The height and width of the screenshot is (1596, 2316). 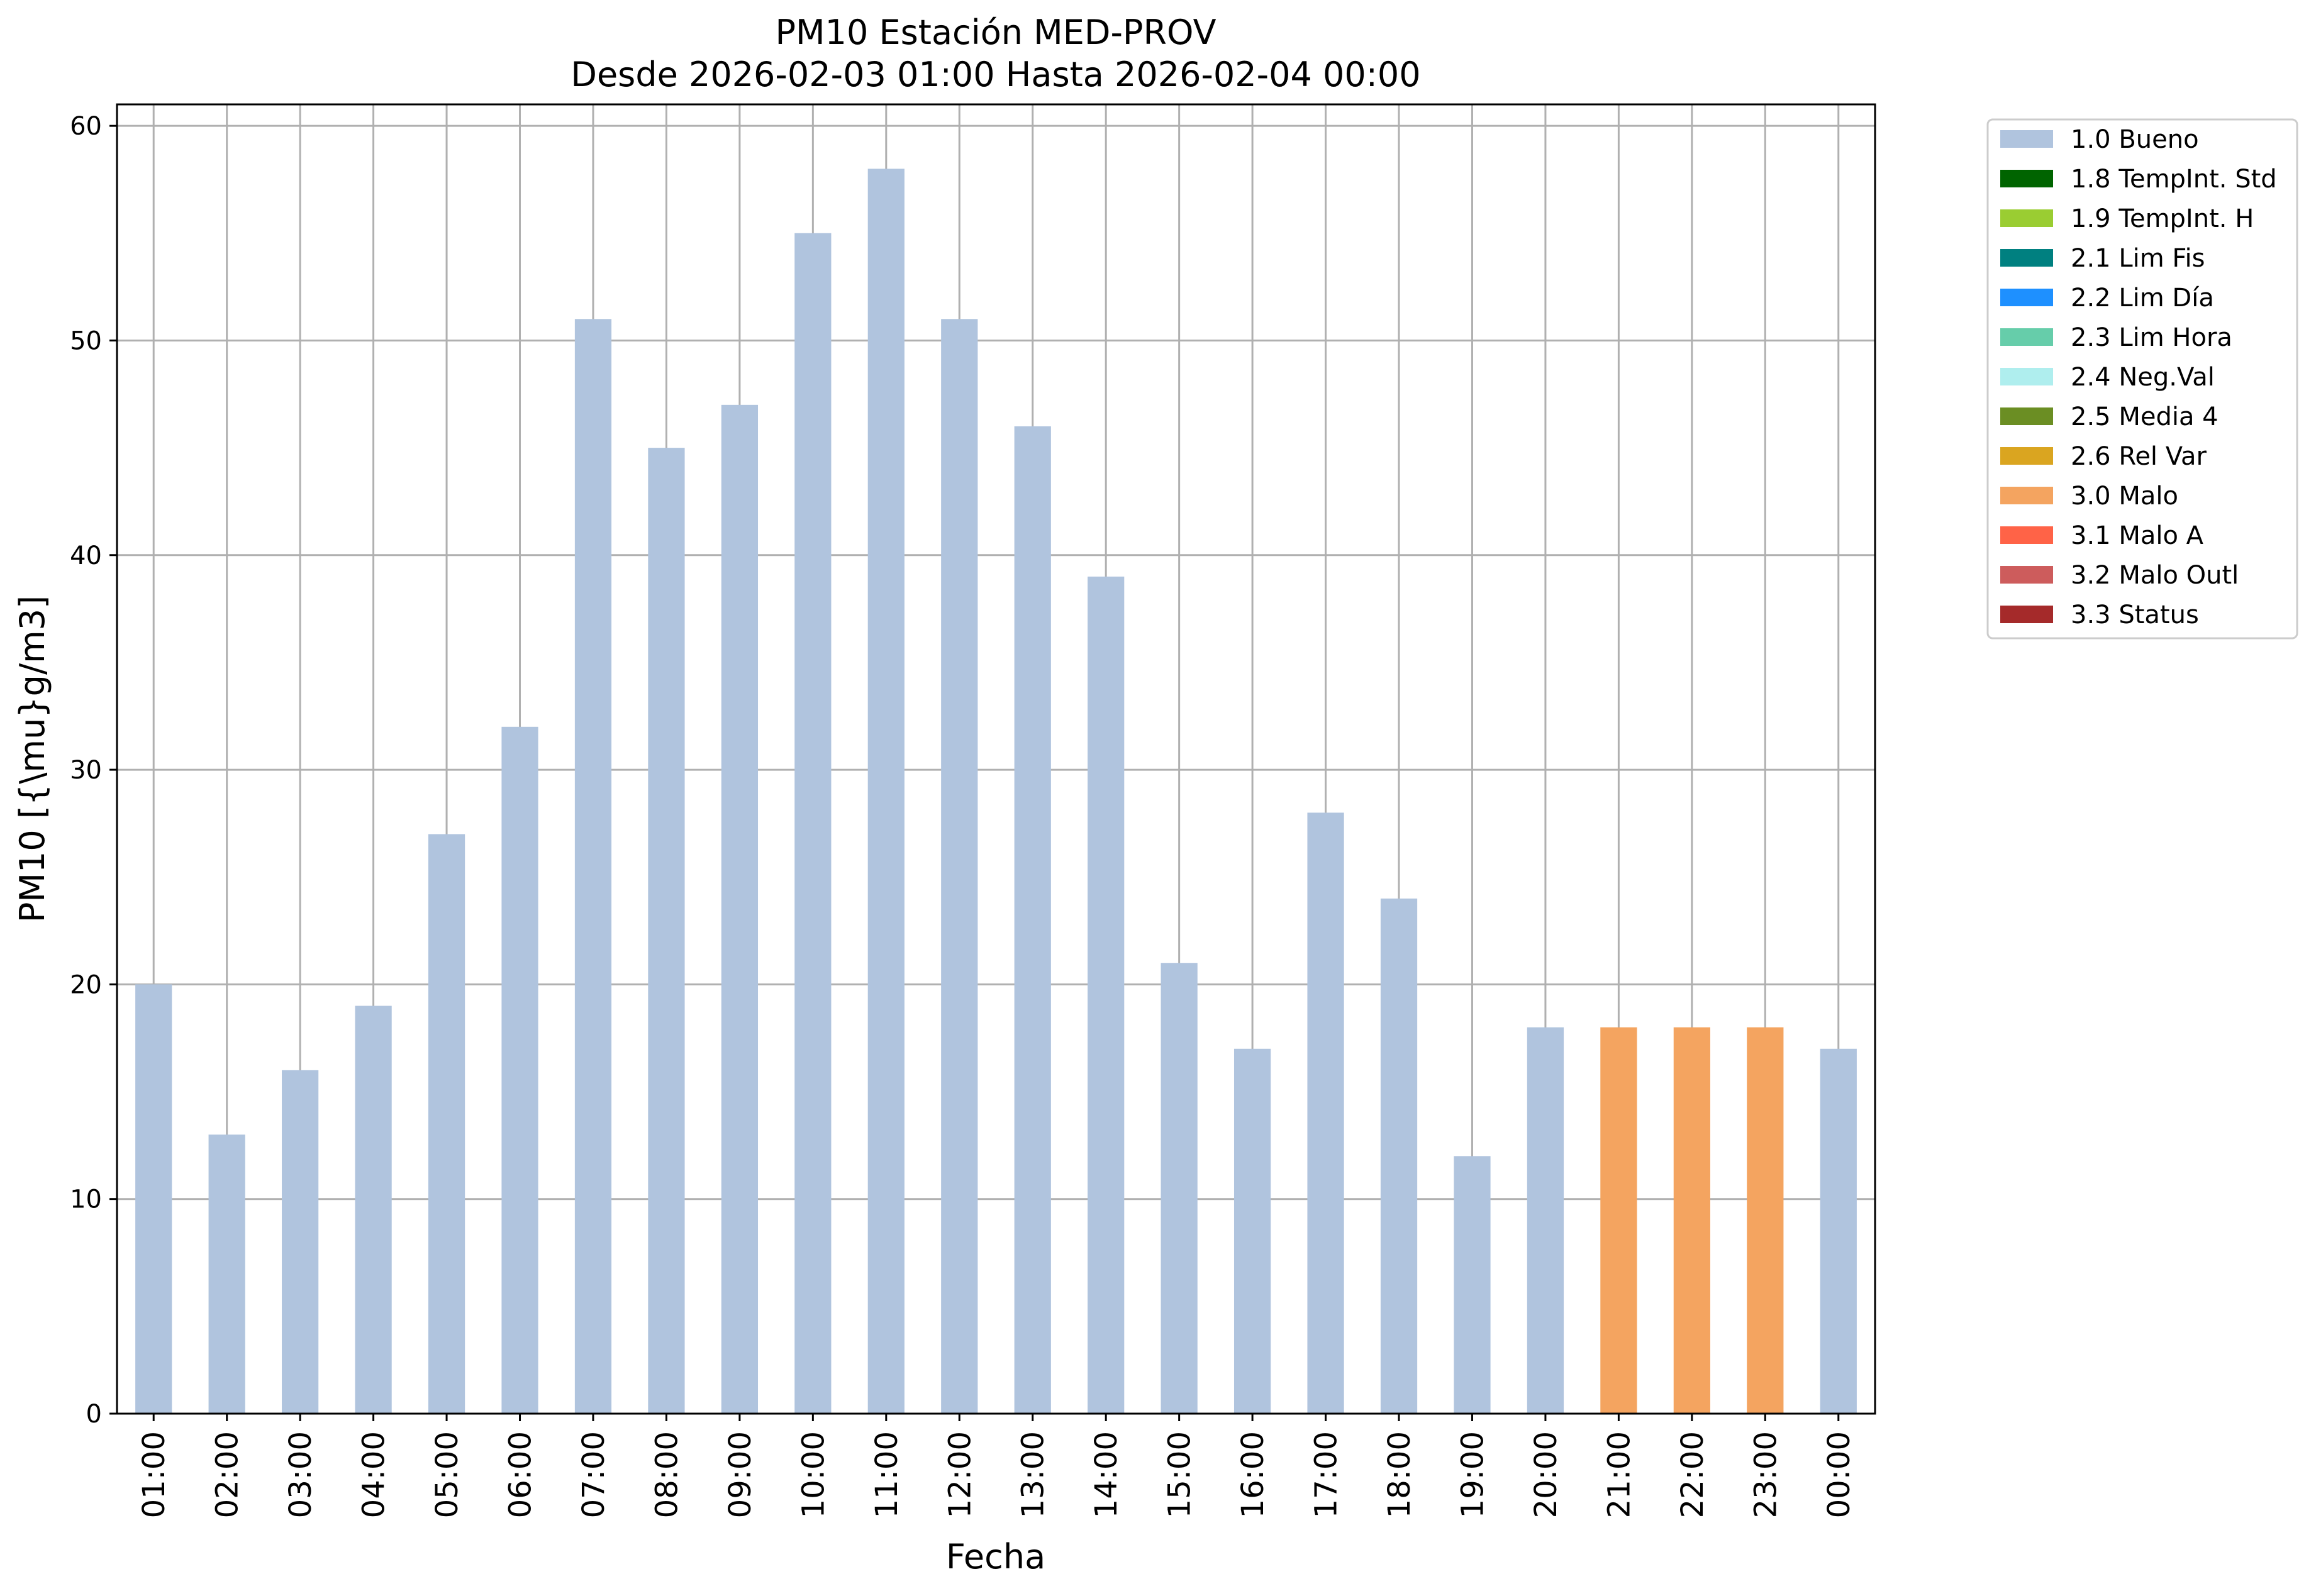 I want to click on legend-label: 3.2 Malo Outl, so click(x=2155, y=575).